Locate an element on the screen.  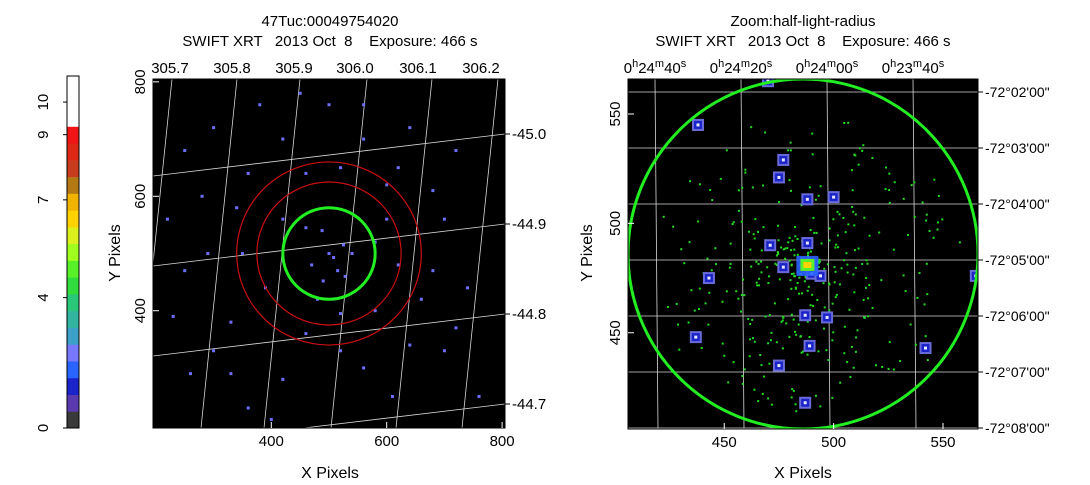
dec-tick-label: -72°03'00" is located at coordinates (1017, 148).